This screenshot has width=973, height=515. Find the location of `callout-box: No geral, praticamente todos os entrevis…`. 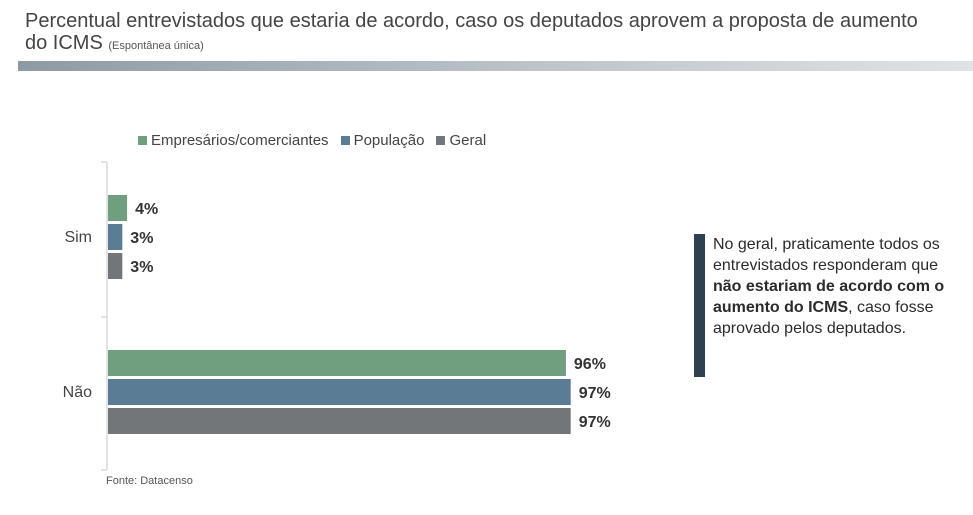

callout-box: No geral, praticamente todos os entrevis… is located at coordinates (829, 305).